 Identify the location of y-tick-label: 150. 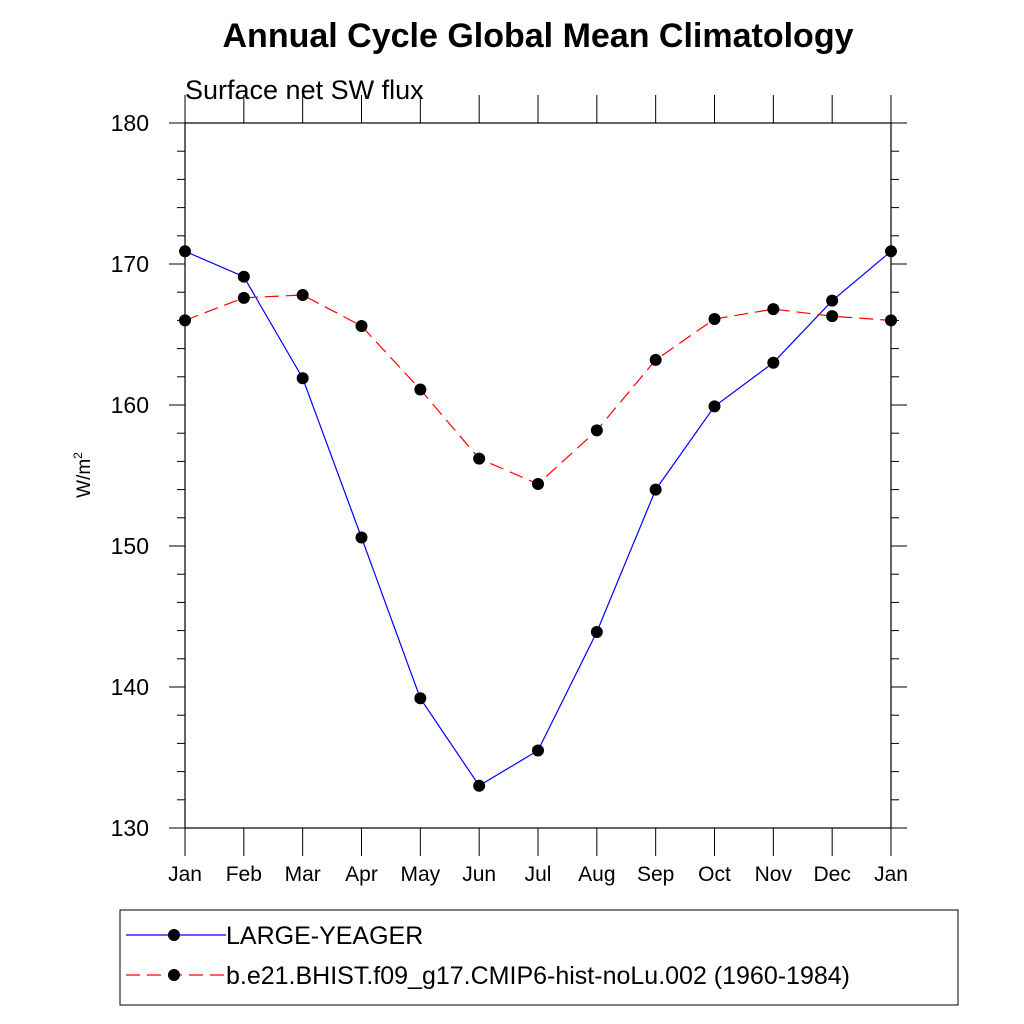
(130, 546).